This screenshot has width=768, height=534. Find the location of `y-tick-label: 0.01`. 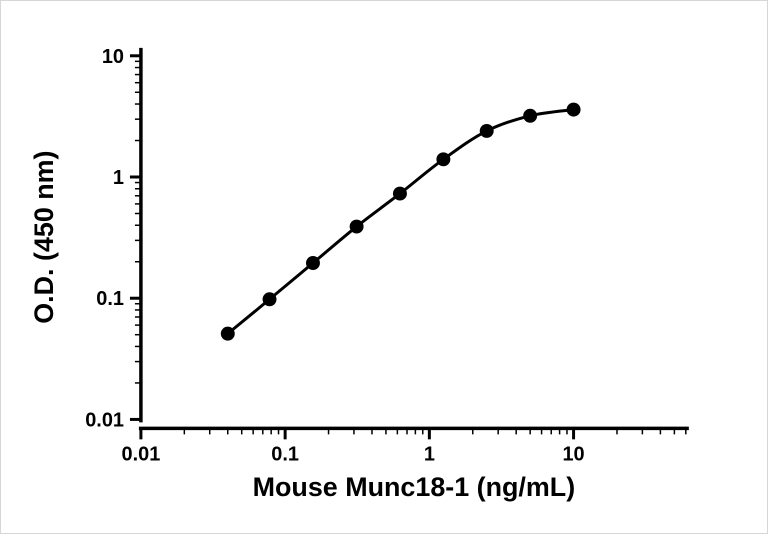

y-tick-label: 0.01 is located at coordinates (104, 420).